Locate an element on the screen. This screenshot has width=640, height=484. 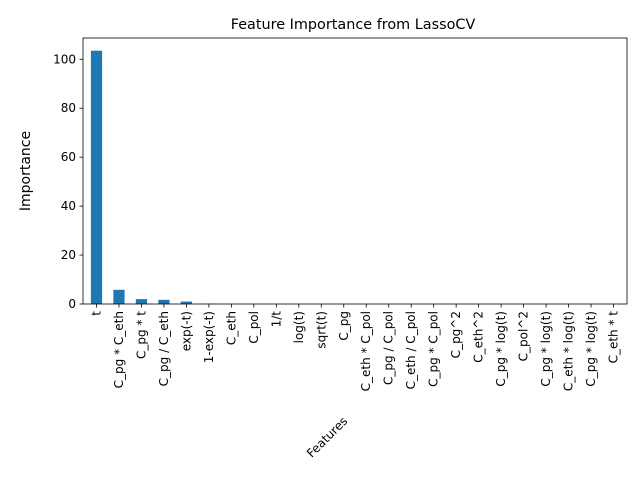
x-tick-label-19: C_pol^2 is located at coordinates (524, 336).